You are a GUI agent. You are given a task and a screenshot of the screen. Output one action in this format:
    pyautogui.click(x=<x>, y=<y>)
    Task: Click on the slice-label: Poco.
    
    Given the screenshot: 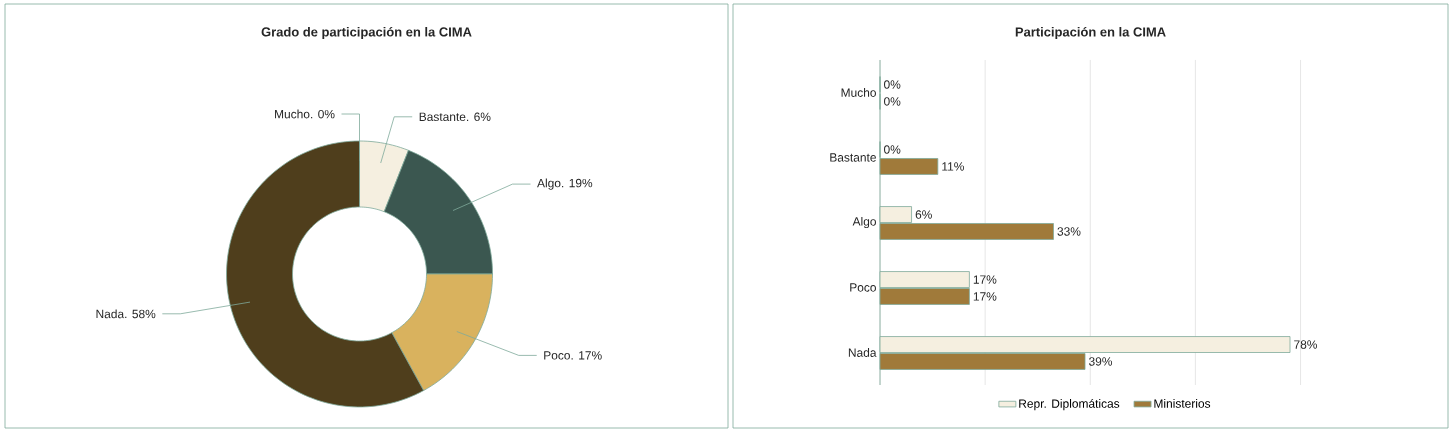 What is the action you would take?
    pyautogui.click(x=558, y=355)
    